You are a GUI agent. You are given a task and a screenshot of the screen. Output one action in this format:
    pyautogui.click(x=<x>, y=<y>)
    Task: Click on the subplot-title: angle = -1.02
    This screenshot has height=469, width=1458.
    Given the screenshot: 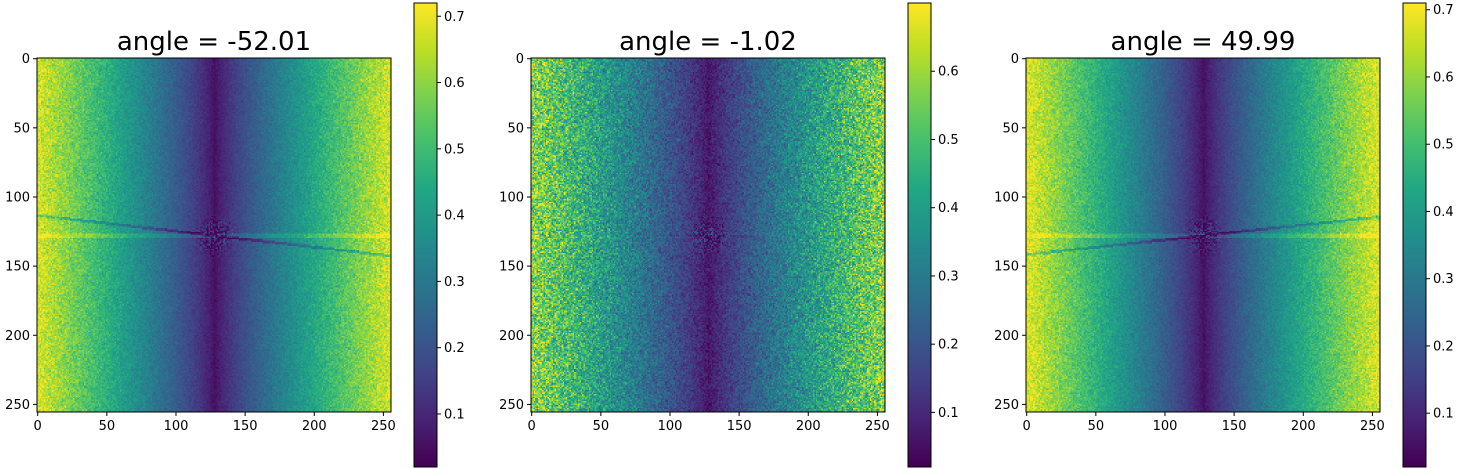 What is the action you would take?
    pyautogui.click(x=708, y=42)
    